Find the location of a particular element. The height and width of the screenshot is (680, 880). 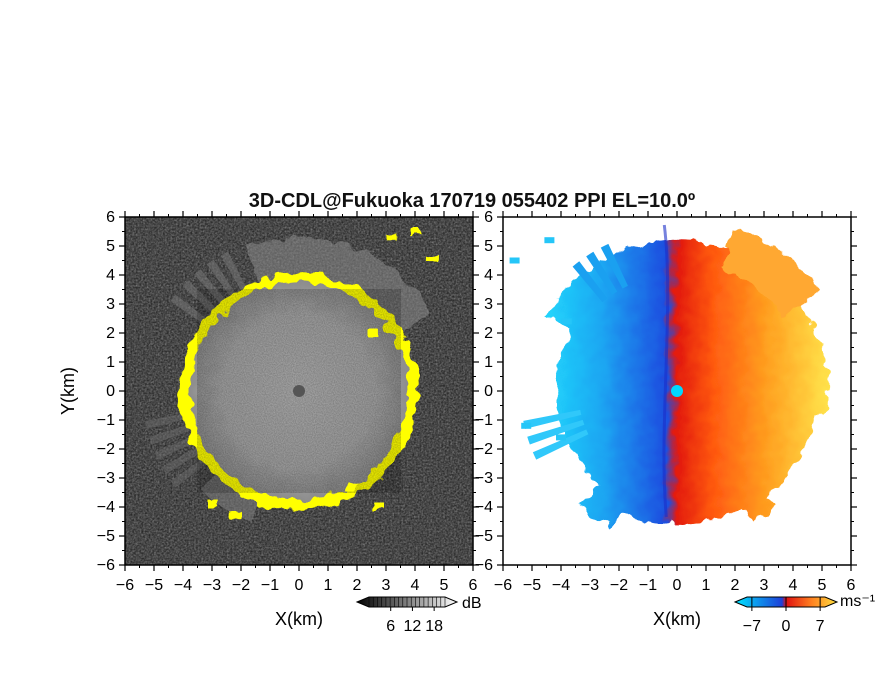

colorbar-tick-label: −7 is located at coordinates (752, 626).